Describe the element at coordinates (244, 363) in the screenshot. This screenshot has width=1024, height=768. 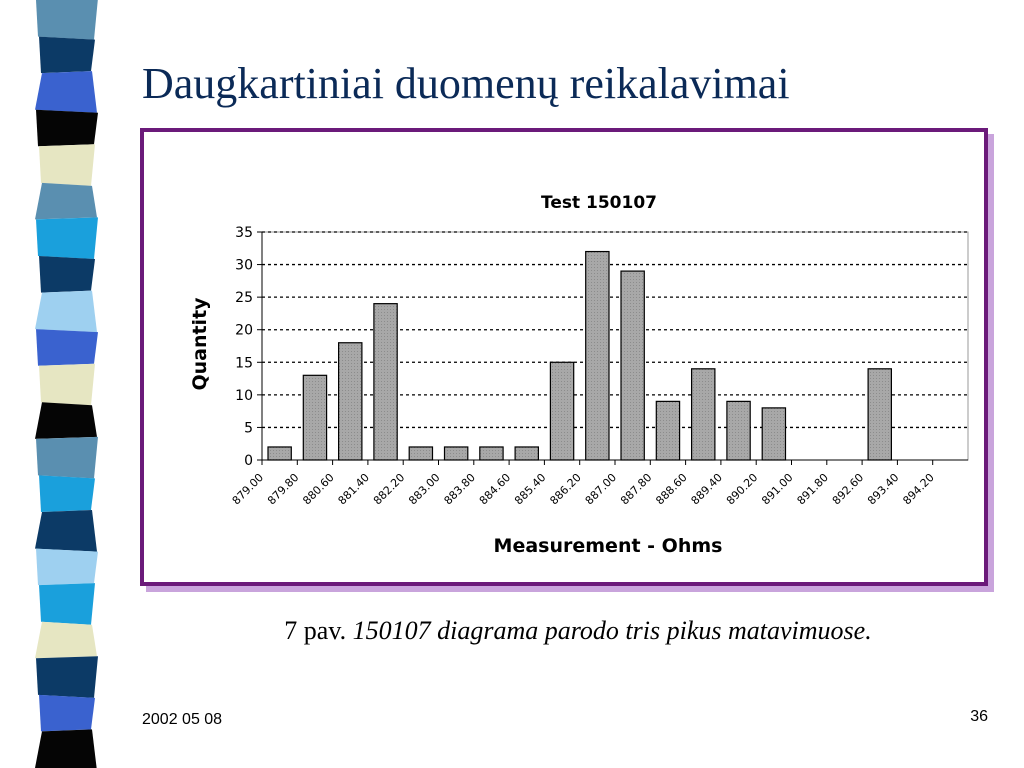
I see `y-tick-label: 15` at that location.